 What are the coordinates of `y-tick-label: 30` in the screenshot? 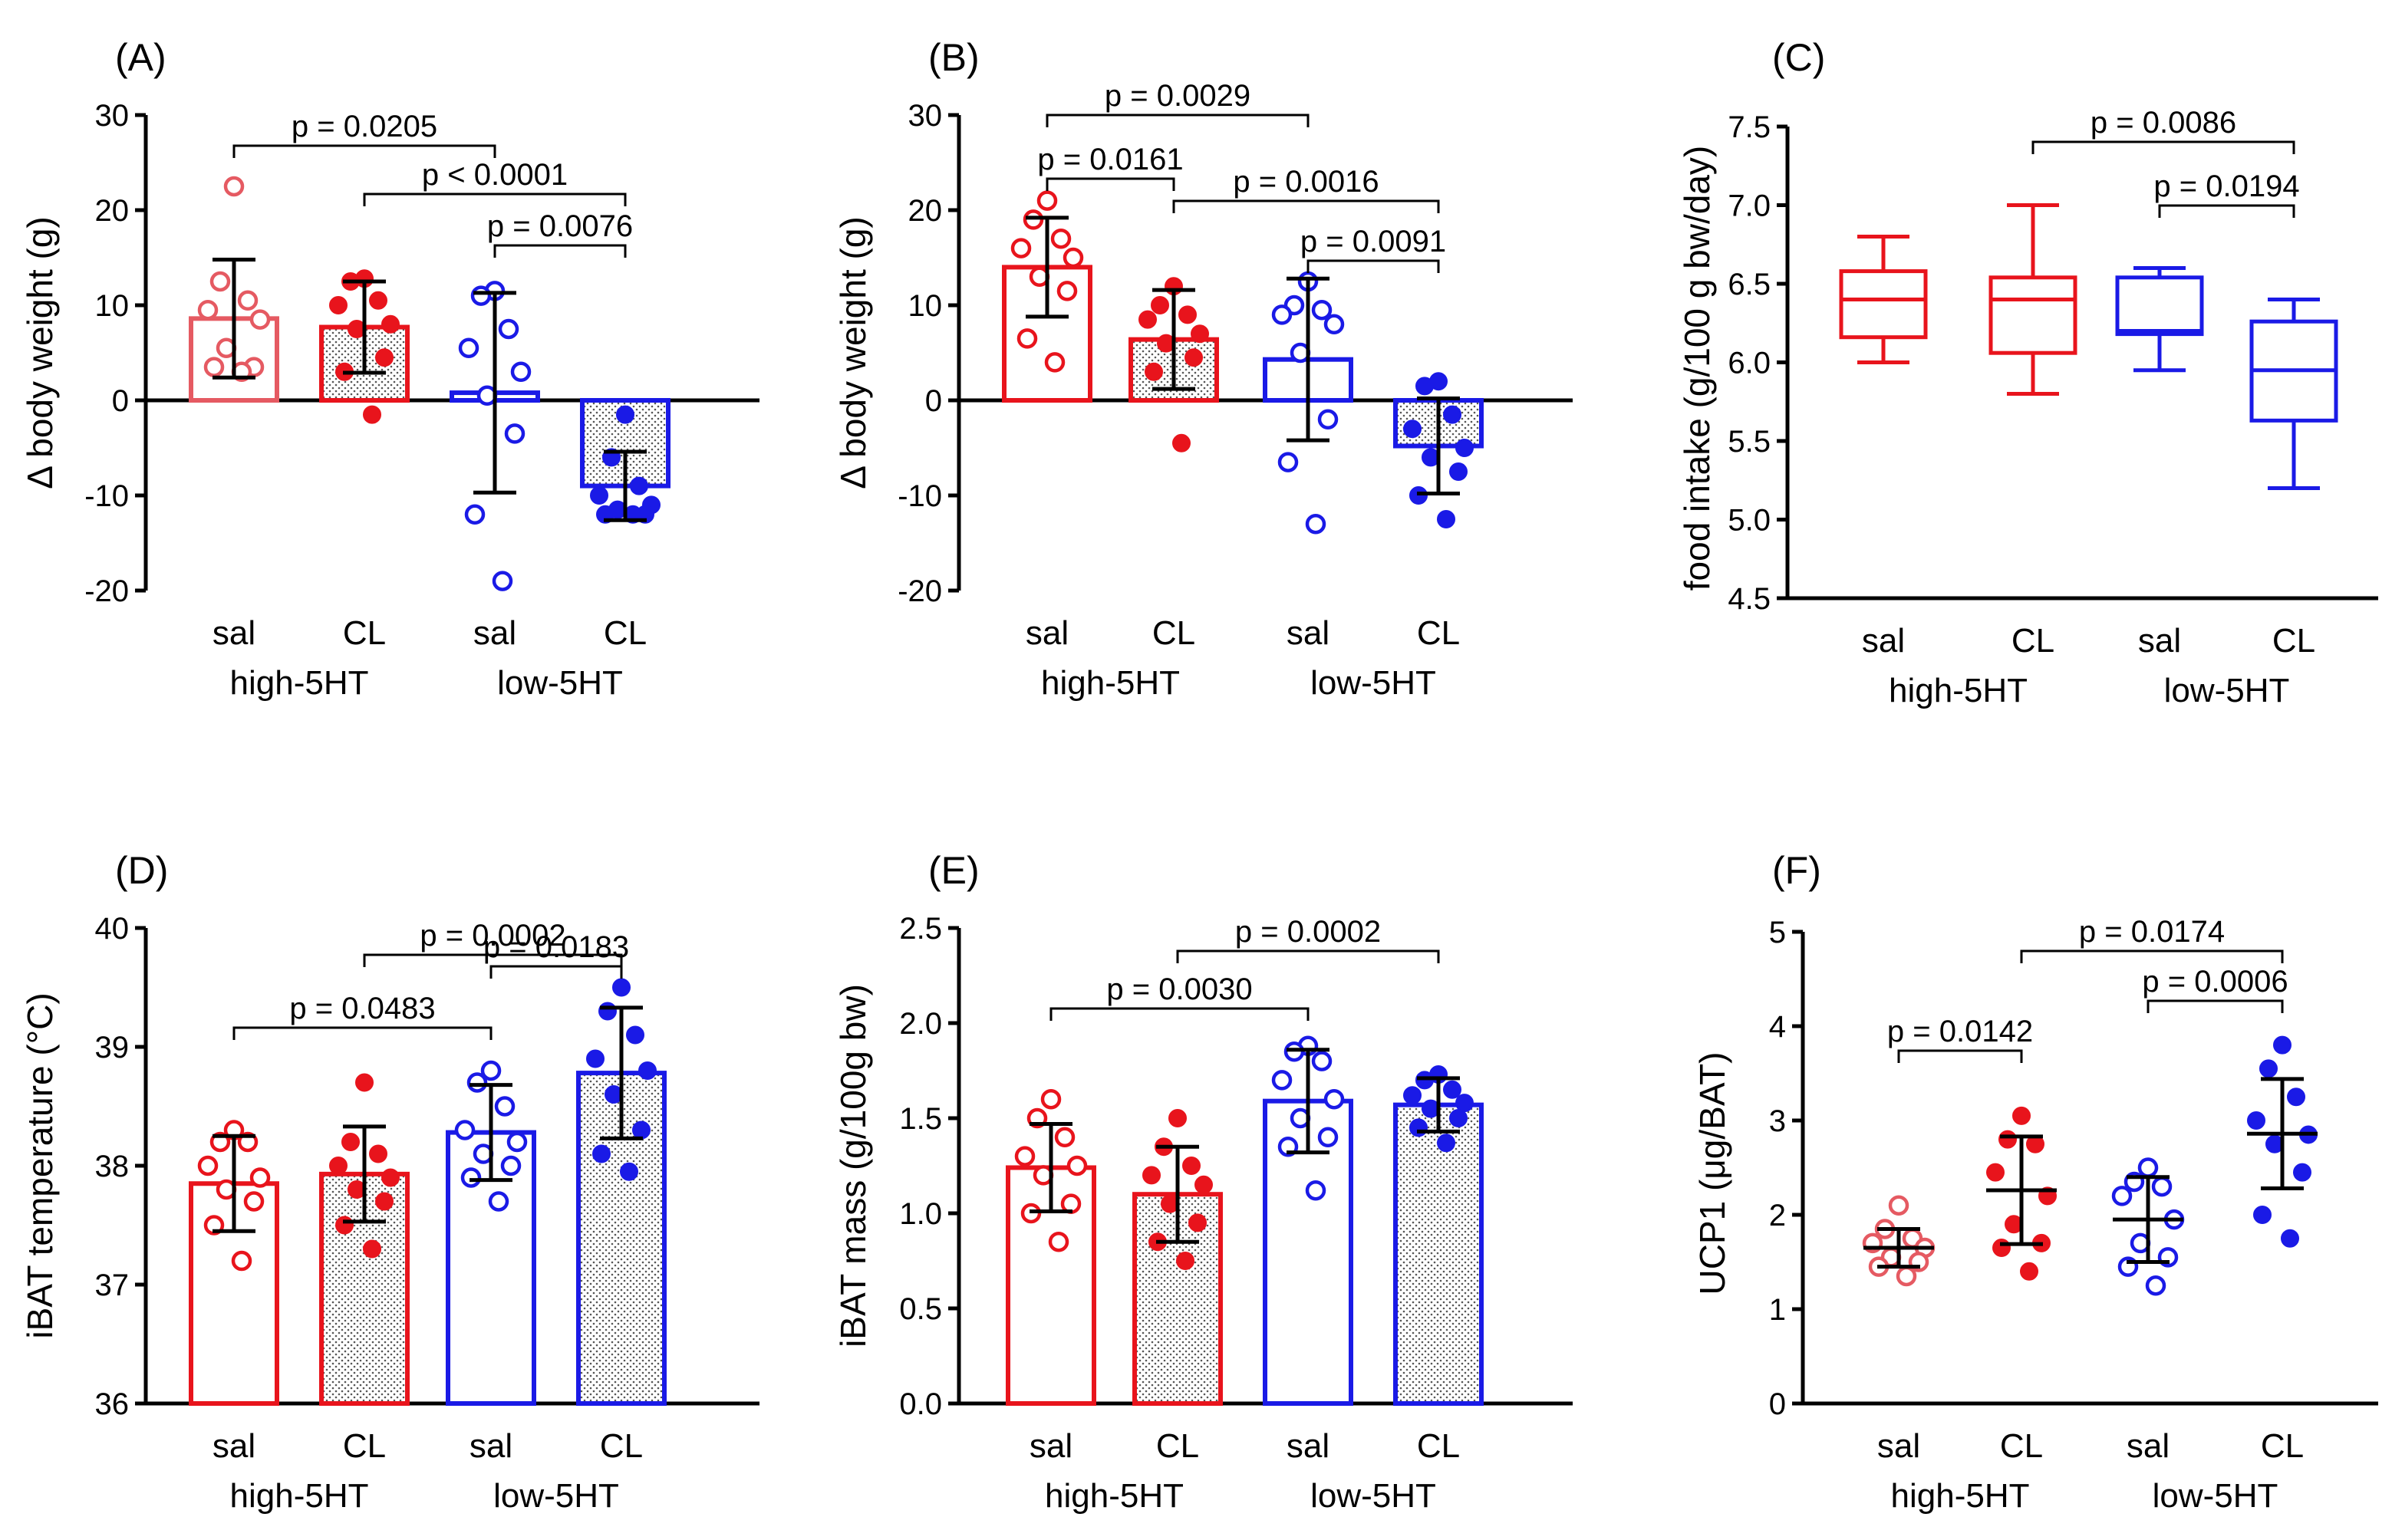 It's located at (112, 116).